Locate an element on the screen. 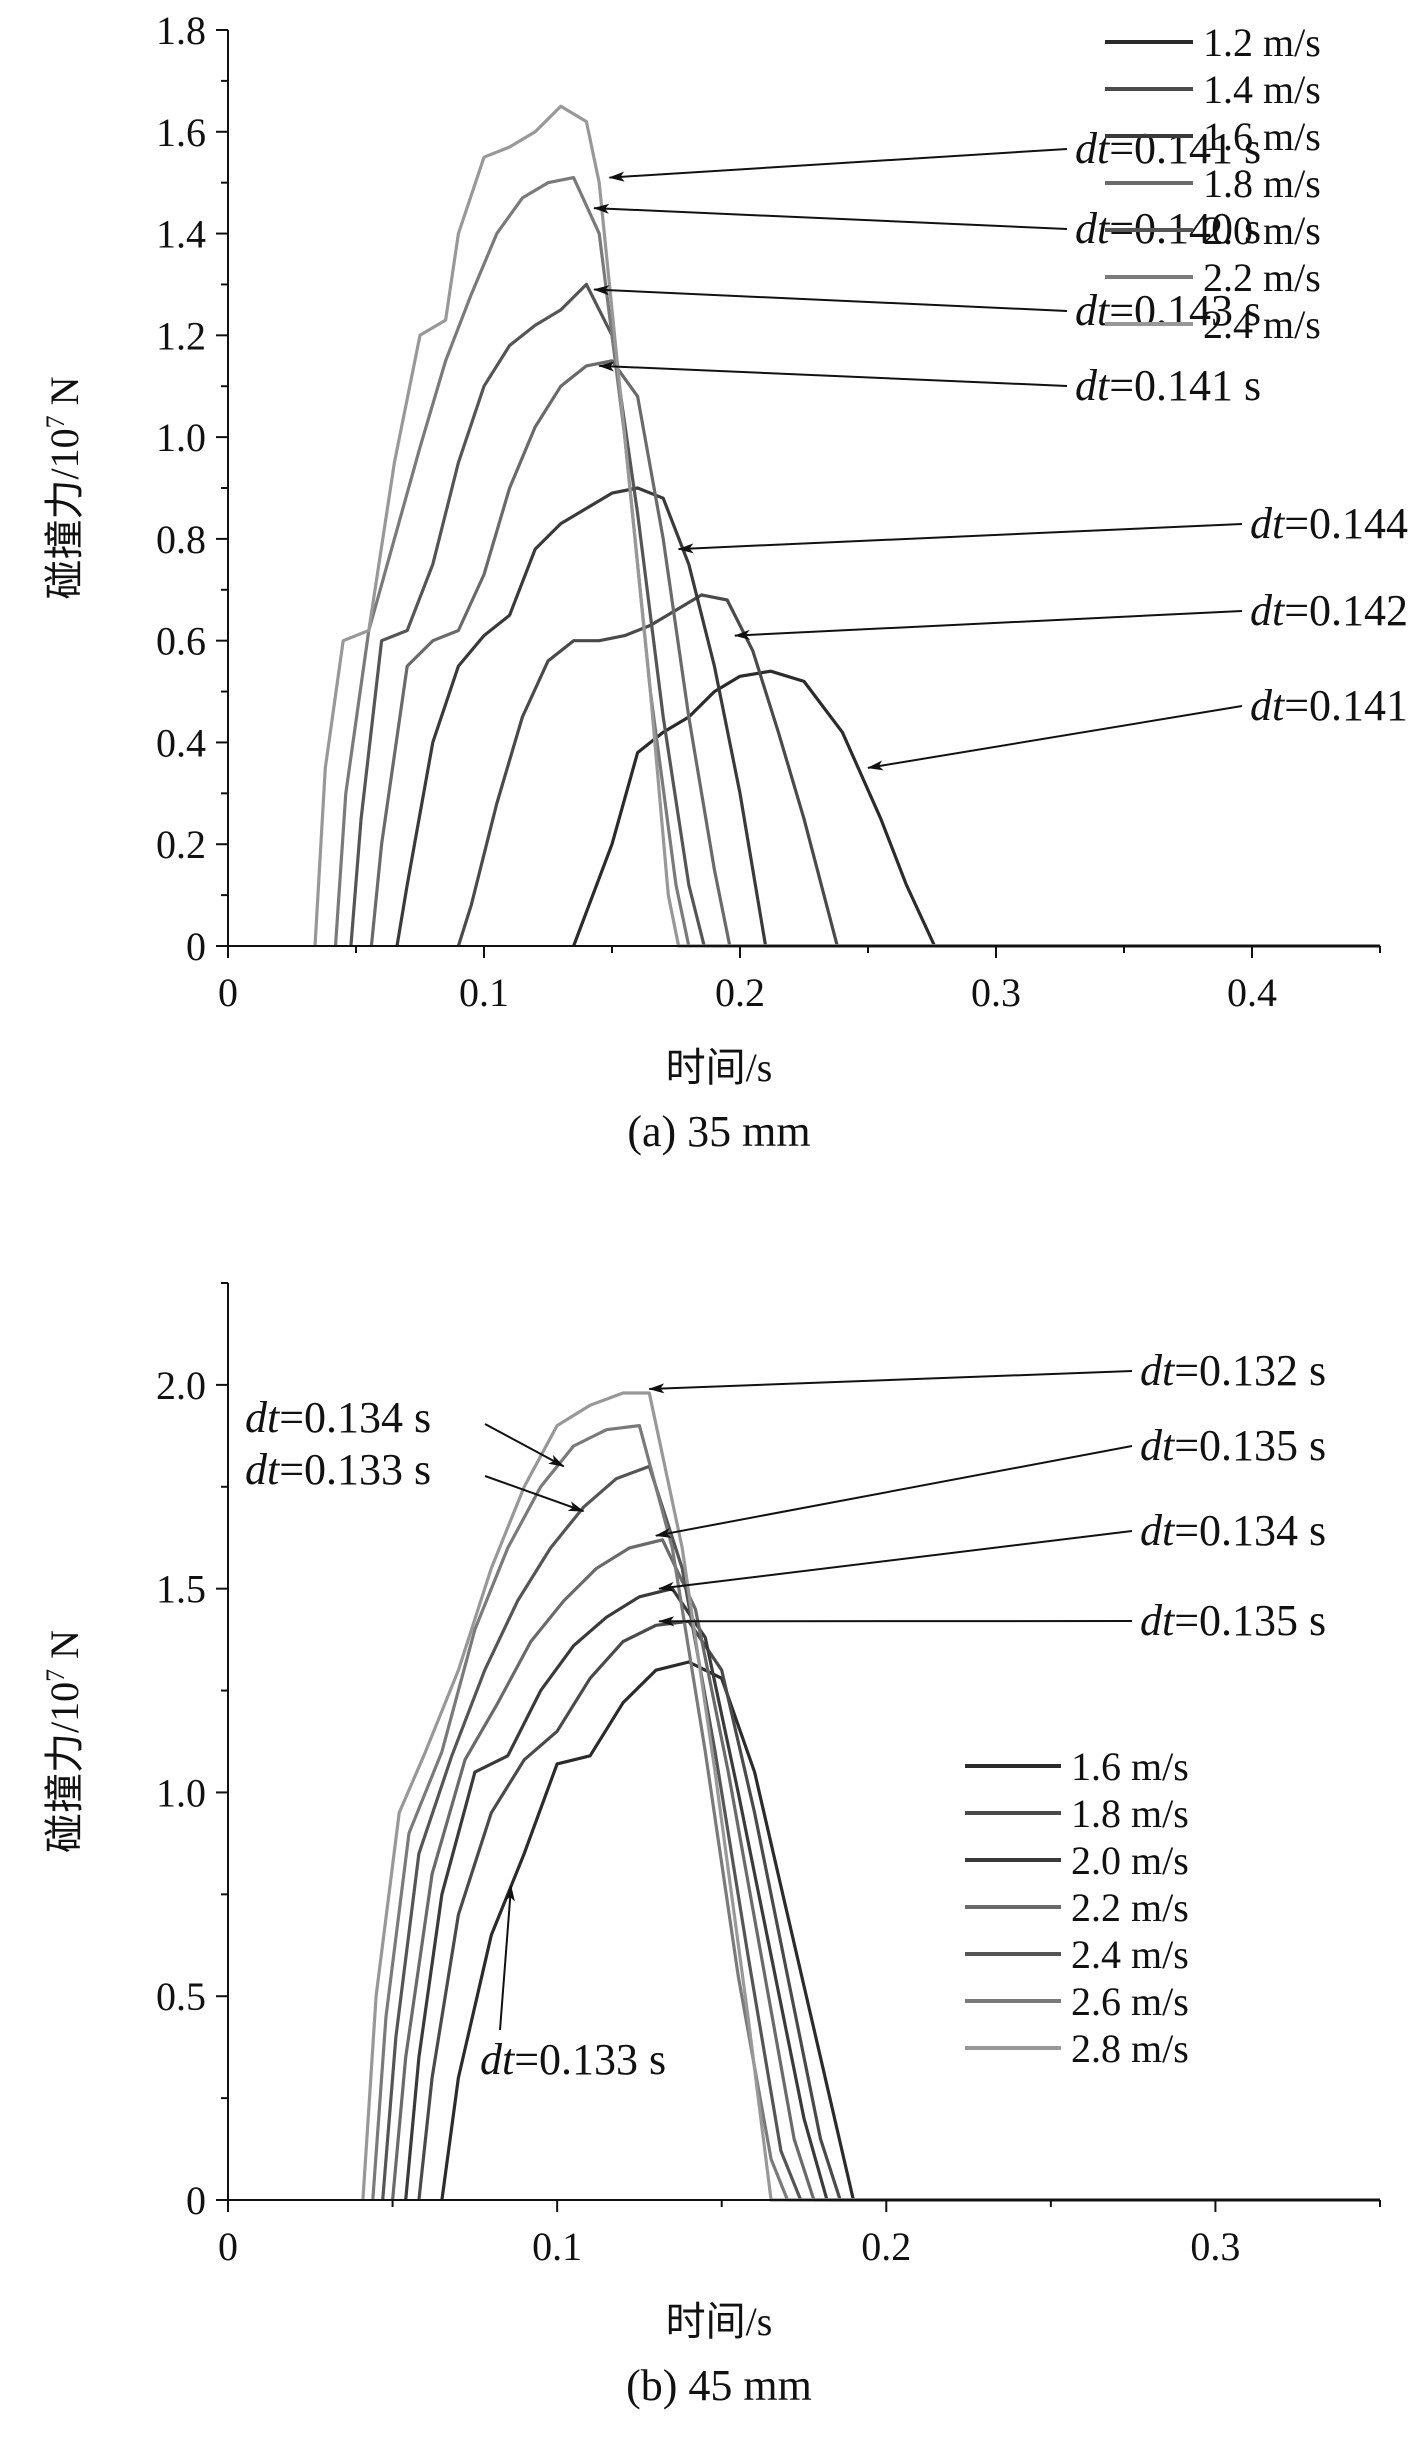  legend-label: 2.6 m/s is located at coordinates (1130, 2001).